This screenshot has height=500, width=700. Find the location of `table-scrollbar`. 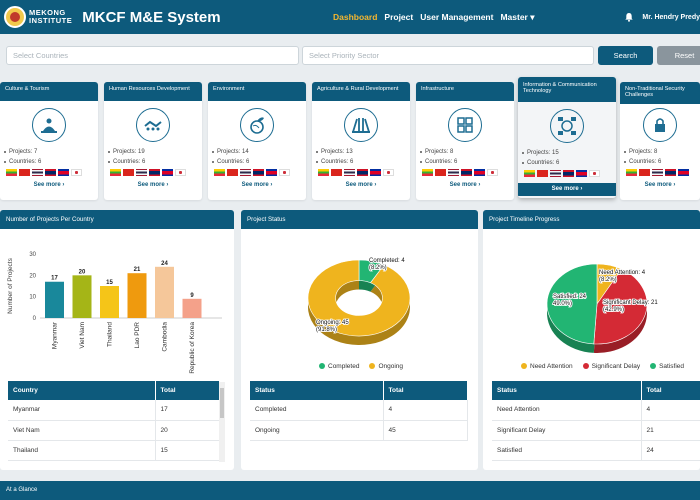

table-scrollbar is located at coordinates (222, 422).